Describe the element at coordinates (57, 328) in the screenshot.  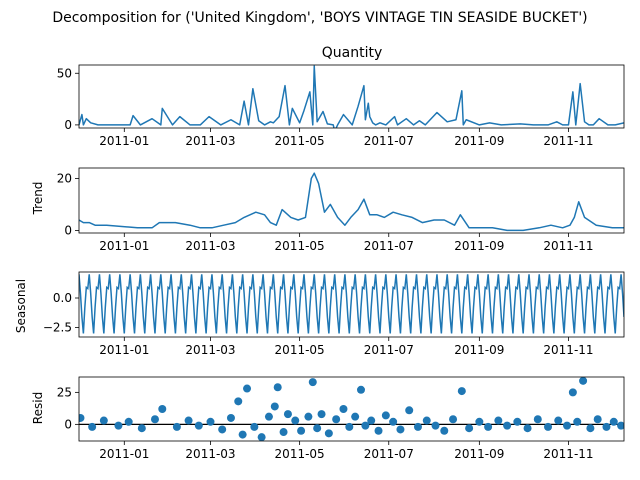
I see `y-tick-label: −2.5` at that location.